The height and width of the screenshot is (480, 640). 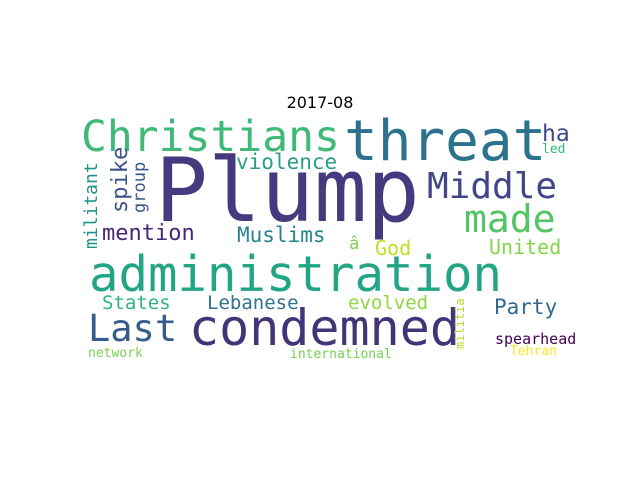 What do you see at coordinates (133, 328) in the screenshot?
I see `word-last: Last` at bounding box center [133, 328].